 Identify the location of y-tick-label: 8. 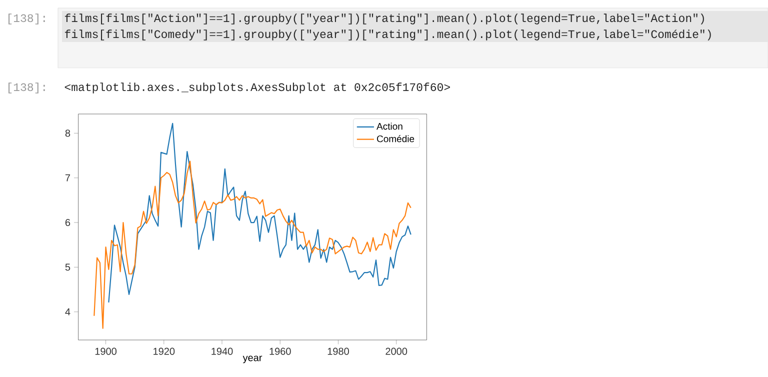
(67, 133).